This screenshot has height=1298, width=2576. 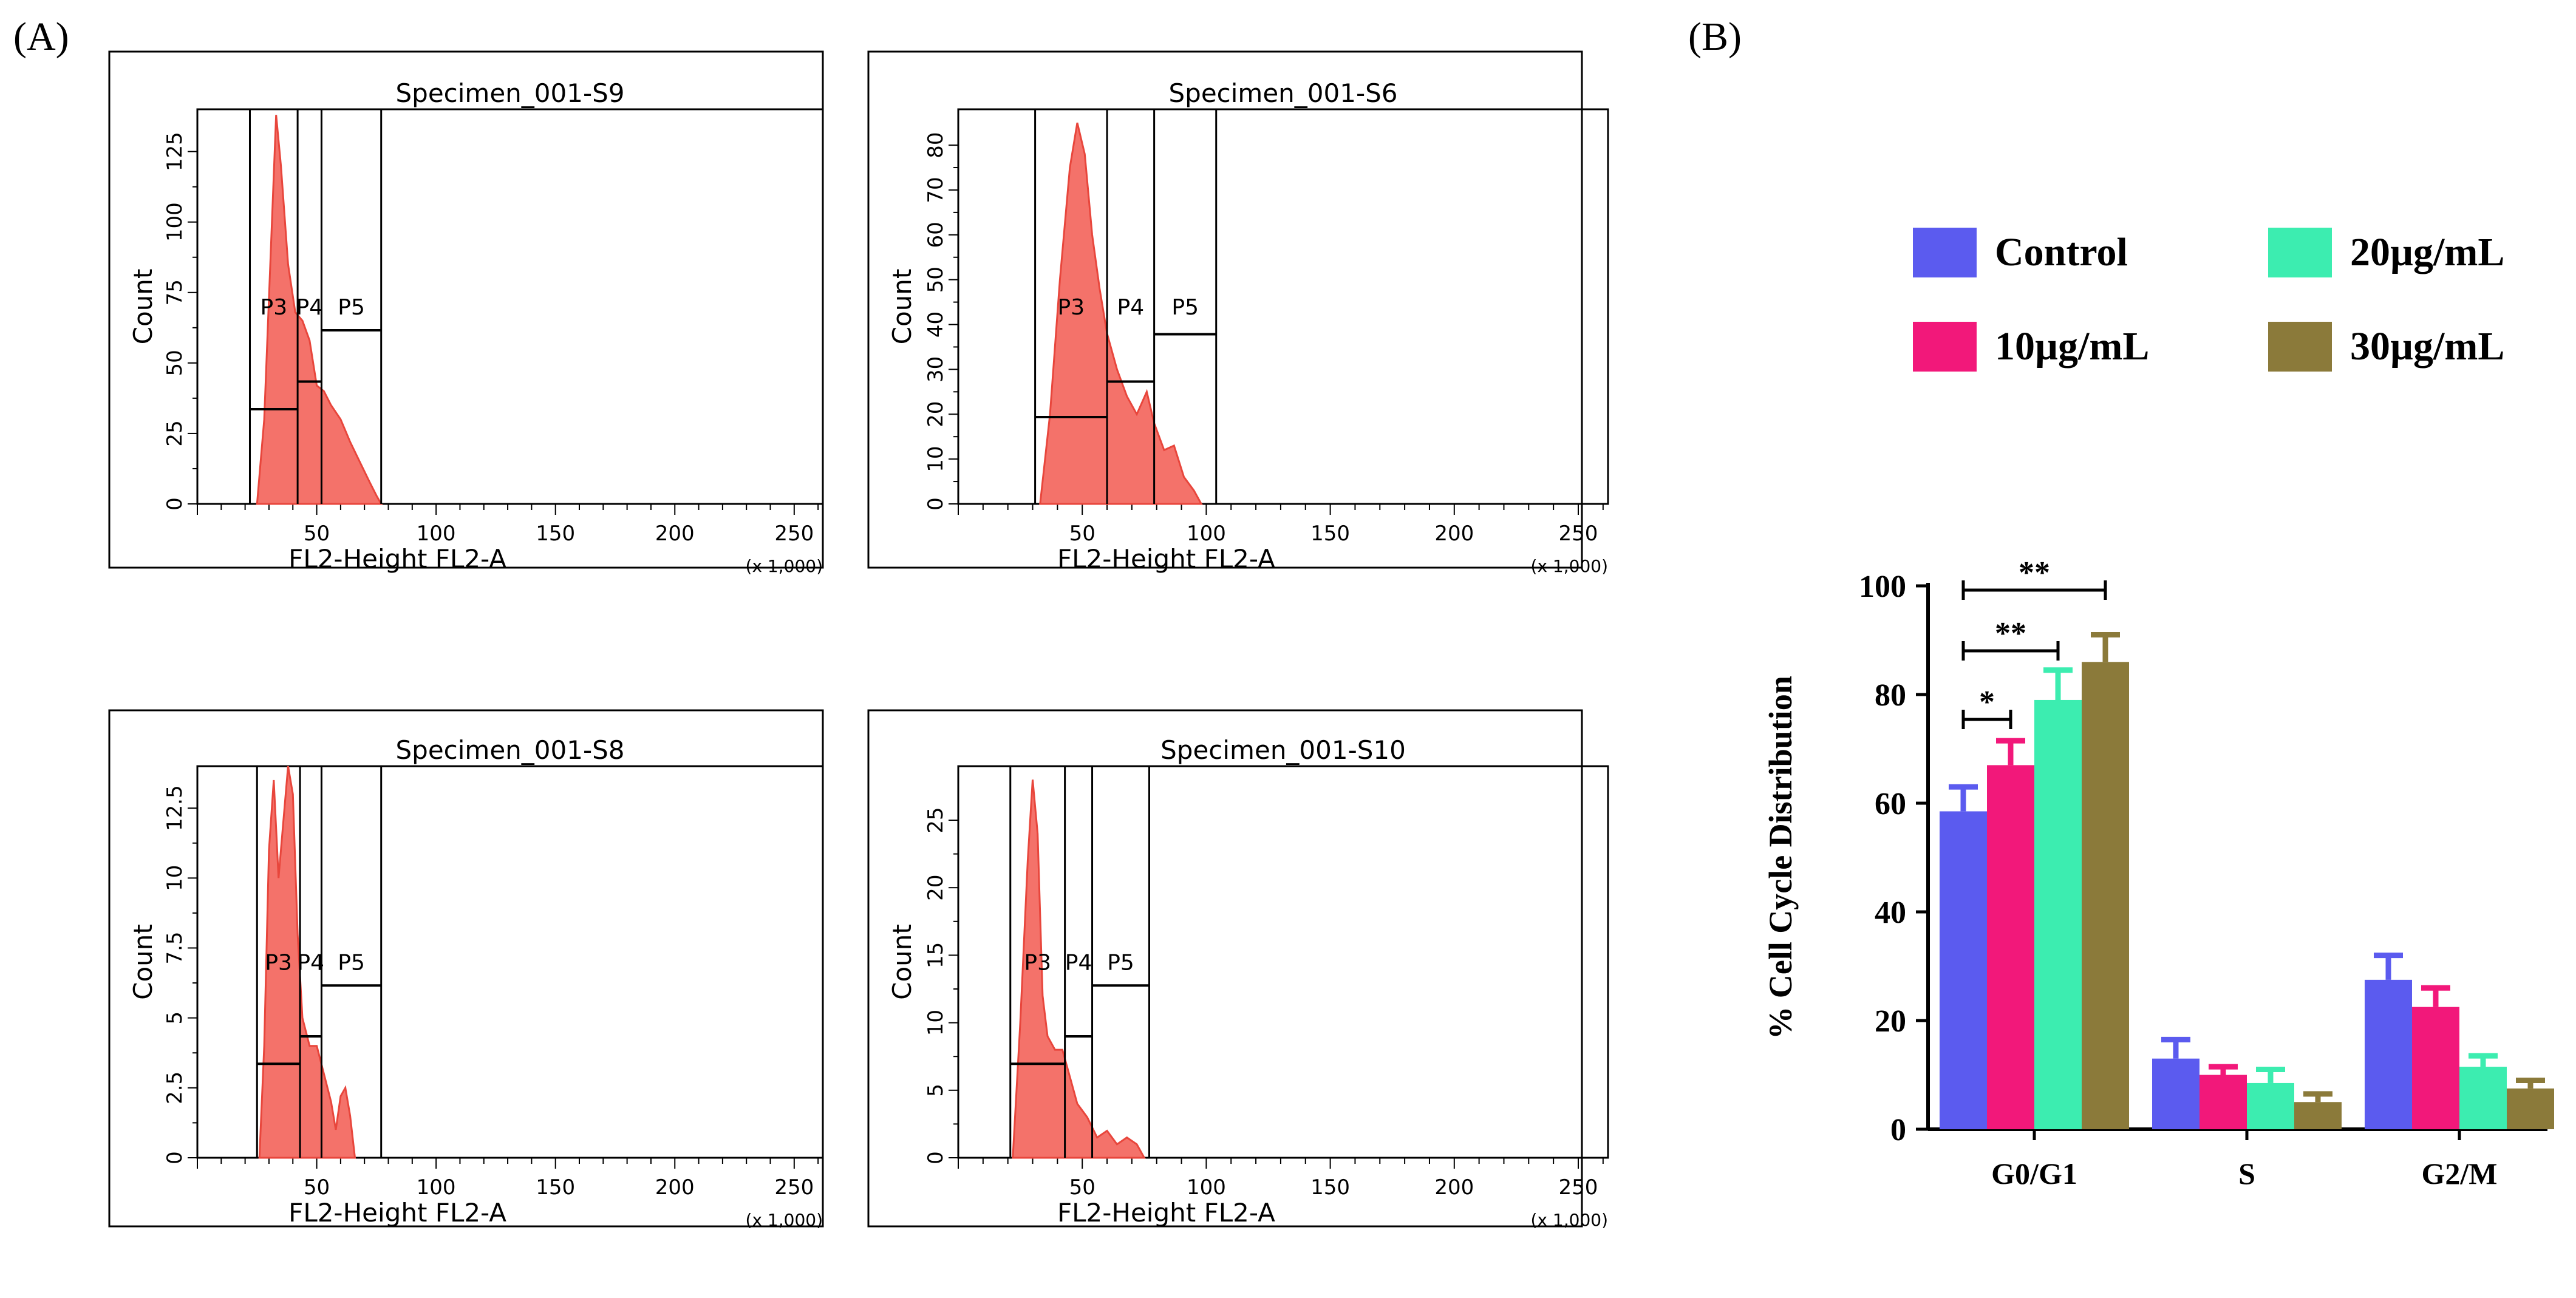 I want to click on y-tick-label: 2.5, so click(x=175, y=1088).